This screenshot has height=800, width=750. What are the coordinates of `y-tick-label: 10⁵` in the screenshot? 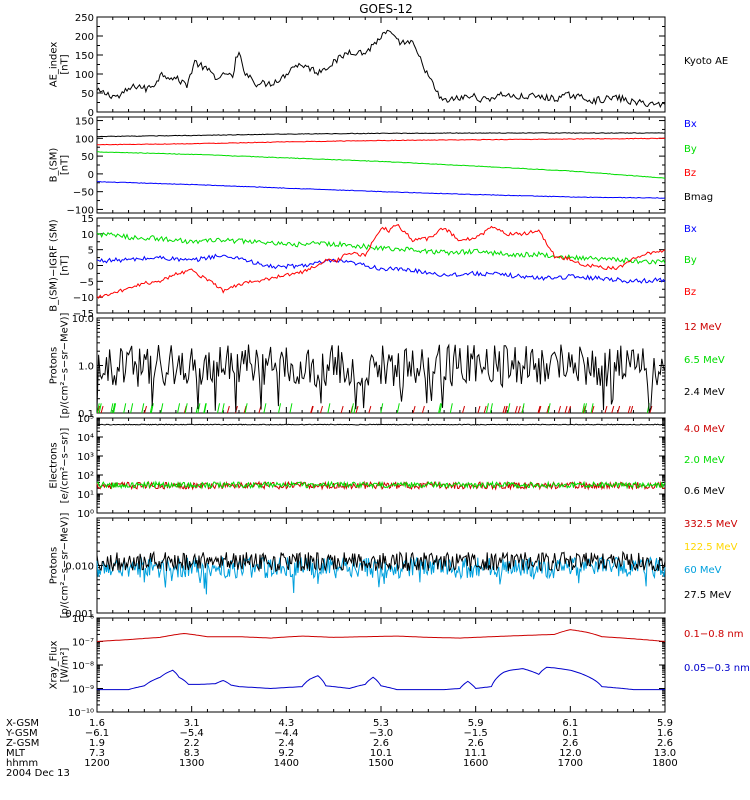 It's located at (85, 419).